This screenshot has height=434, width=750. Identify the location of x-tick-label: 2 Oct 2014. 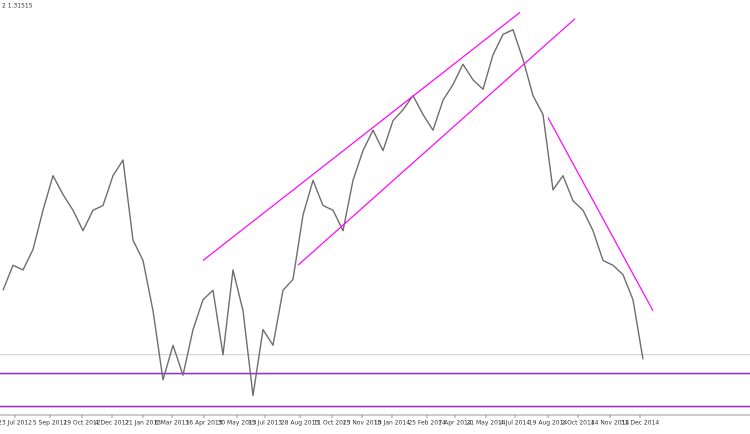
(577, 423).